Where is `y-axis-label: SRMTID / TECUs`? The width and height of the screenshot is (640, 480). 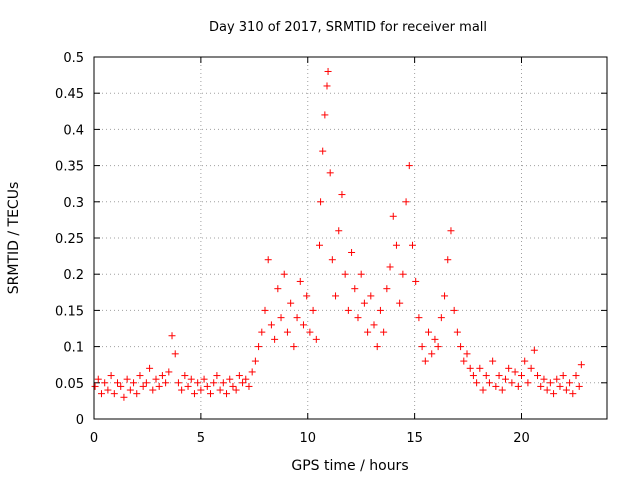
y-axis-label: SRMTID / TECUs is located at coordinates (14, 238).